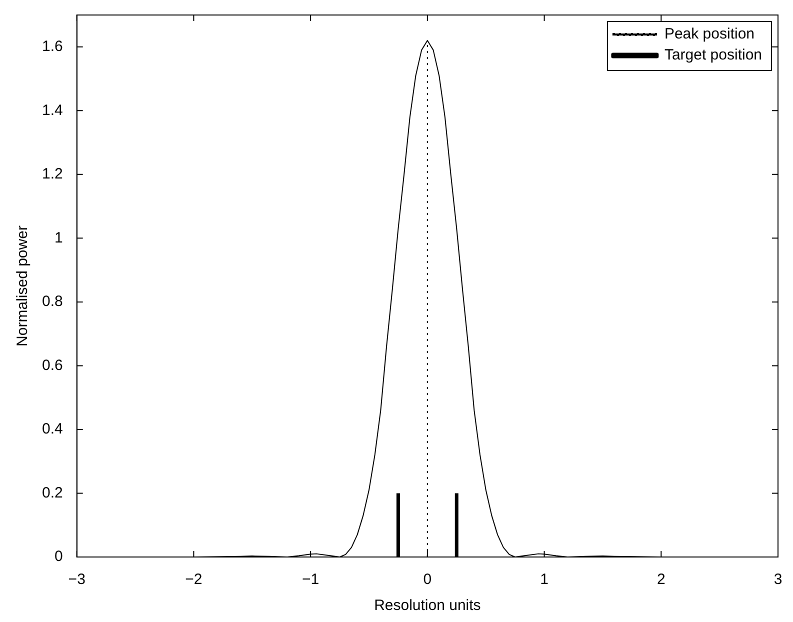  What do you see at coordinates (778, 579) in the screenshot?
I see `x-tick-label: 3` at bounding box center [778, 579].